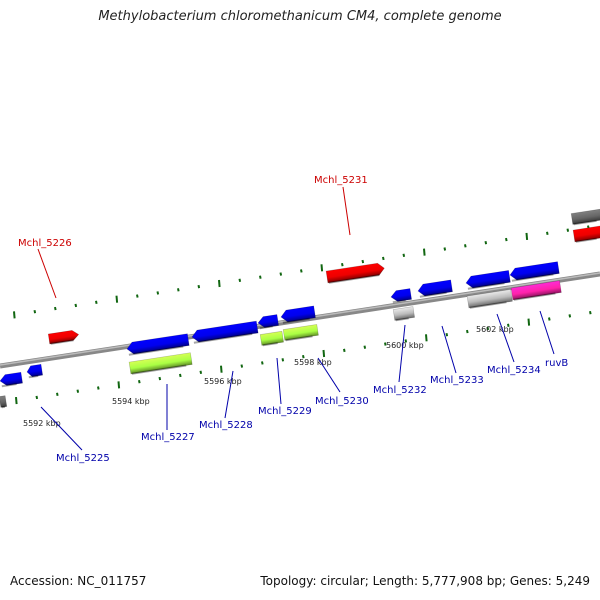 The width and height of the screenshot is (600, 600). I want to click on accession-label: Accession: NC_011757, so click(78, 581).